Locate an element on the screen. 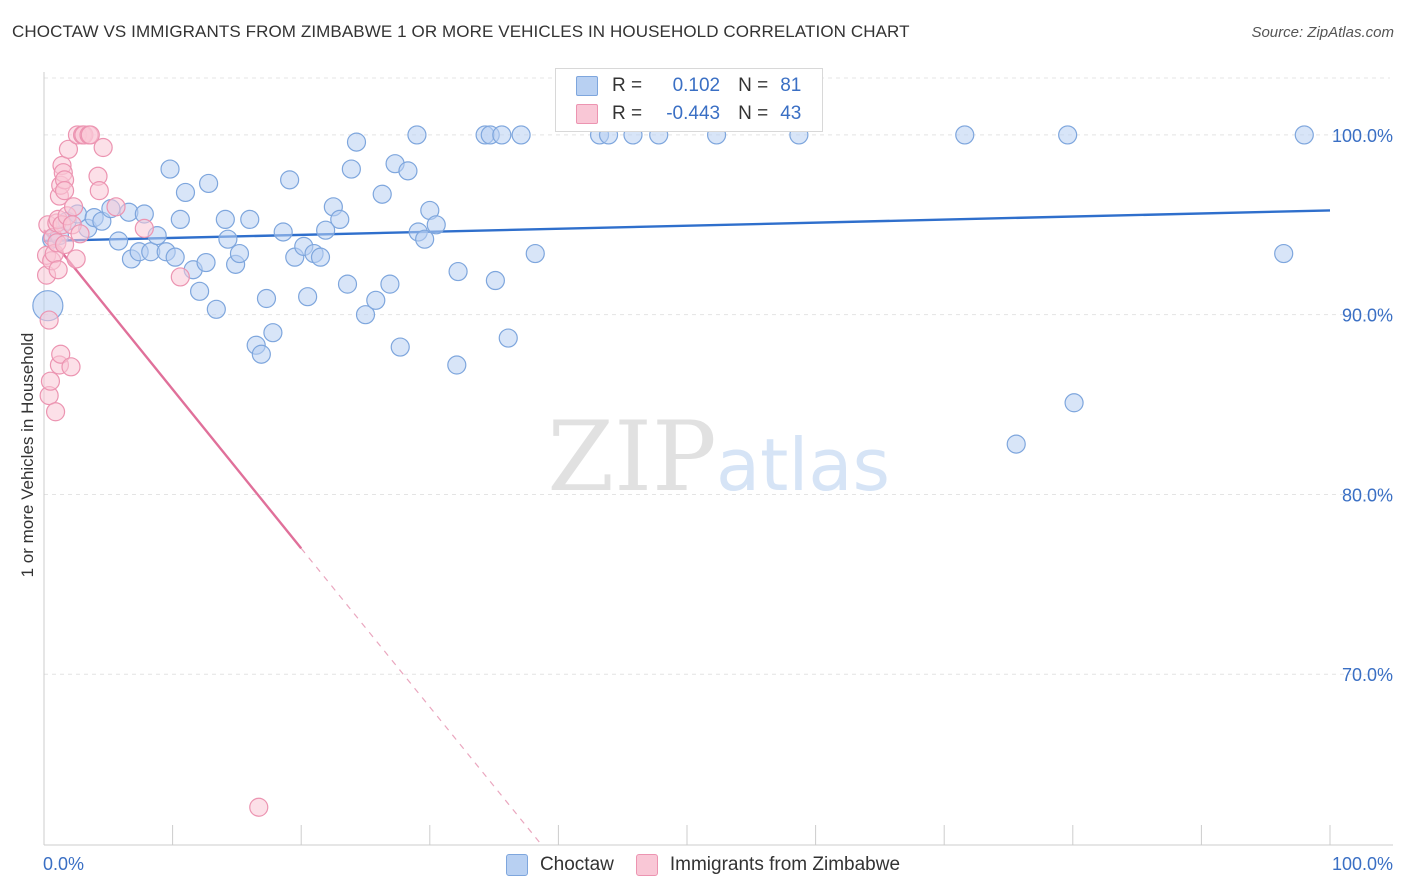  trend-line-zimbabwe-extension is located at coordinates (421, 697).